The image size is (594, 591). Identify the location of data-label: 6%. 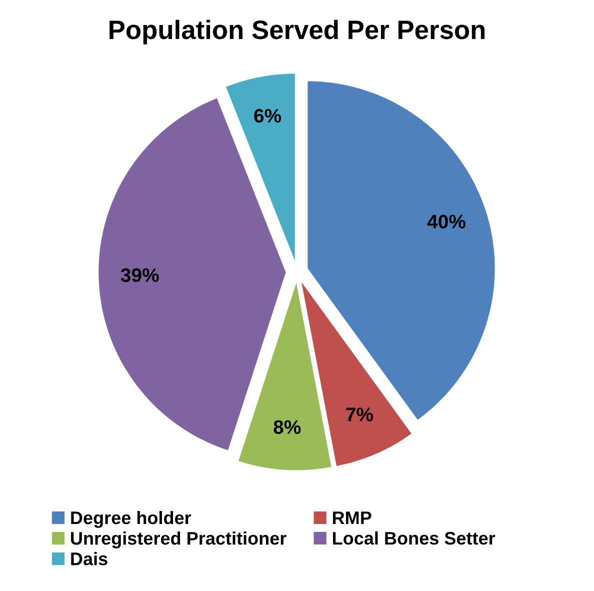
(268, 115).